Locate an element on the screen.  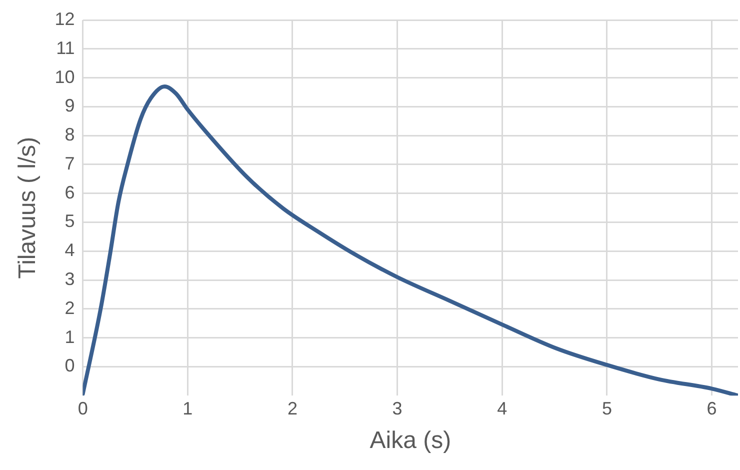
y-axis-title: Tilavuus ( l/s) is located at coordinates (28, 207).